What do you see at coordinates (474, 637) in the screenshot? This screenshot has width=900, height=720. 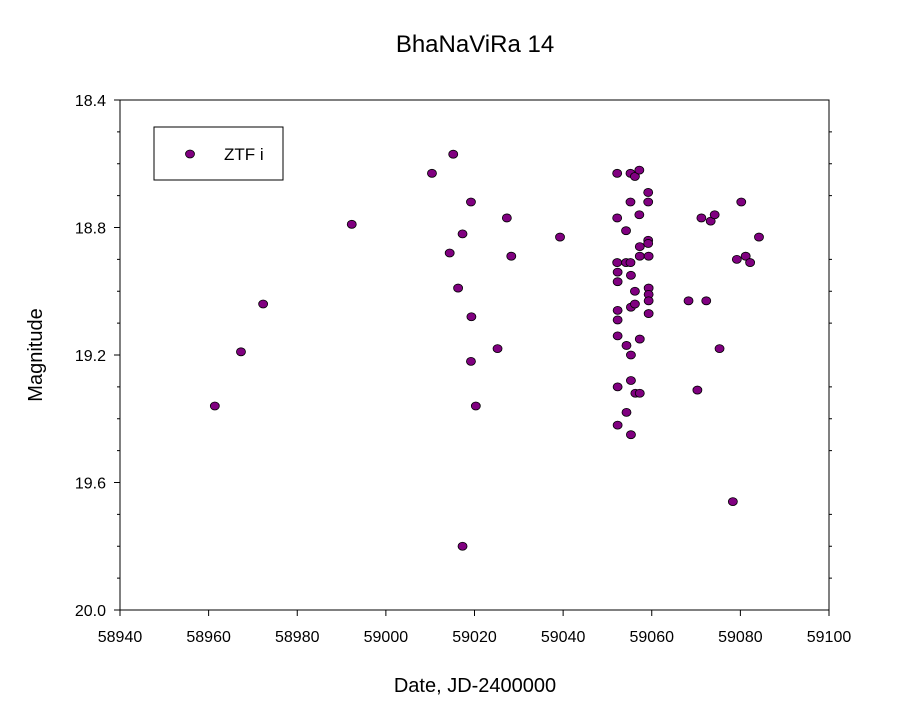 I see `x-tick-label: 59020` at bounding box center [474, 637].